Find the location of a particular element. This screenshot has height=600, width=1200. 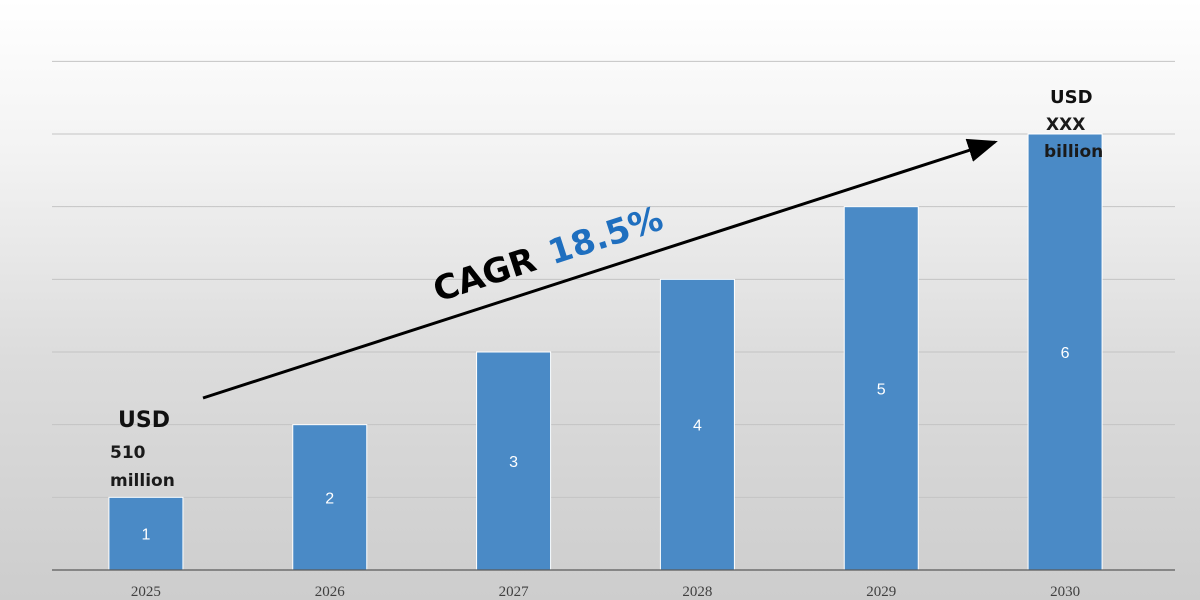

bar-2026 is located at coordinates (330, 497).